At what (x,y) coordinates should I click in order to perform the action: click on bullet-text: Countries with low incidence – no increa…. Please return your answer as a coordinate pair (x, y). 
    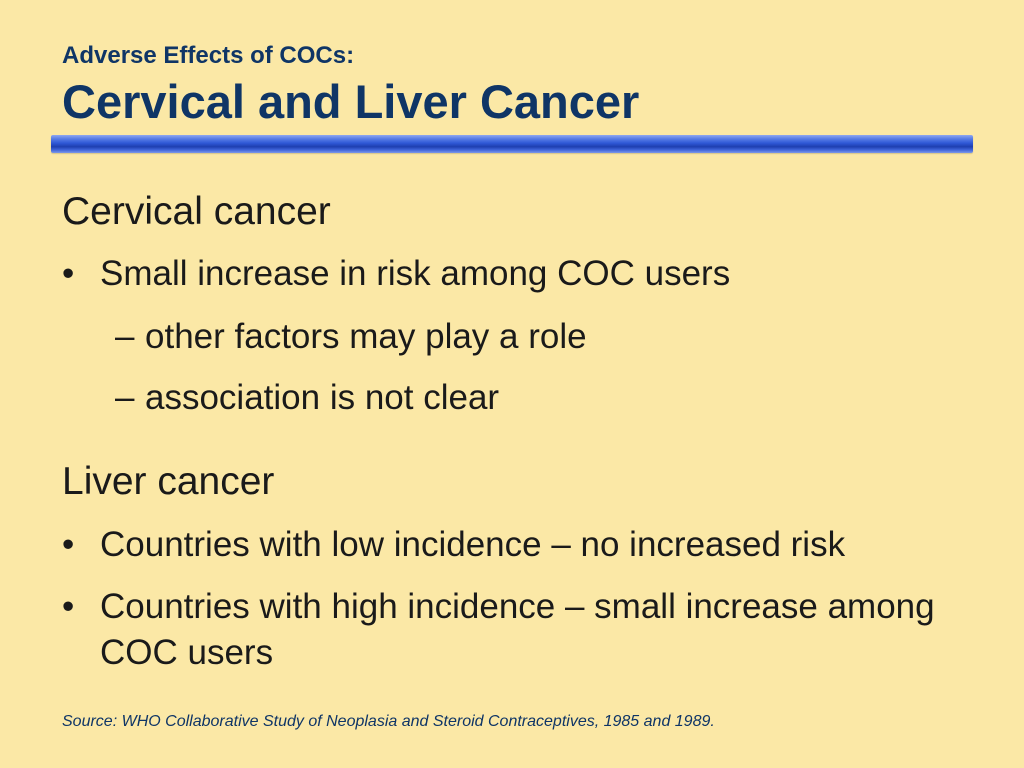
    Looking at the image, I should click on (473, 544).